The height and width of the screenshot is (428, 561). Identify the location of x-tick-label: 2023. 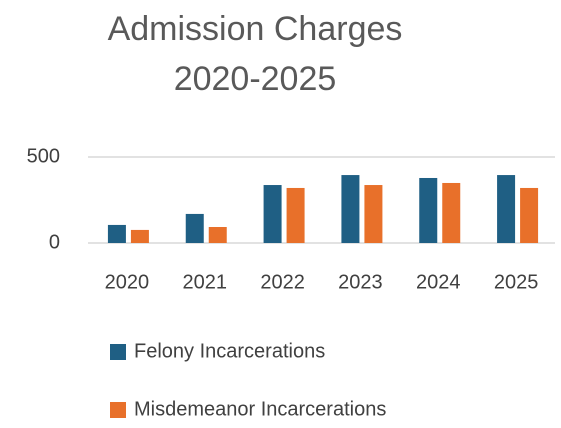
(360, 282).